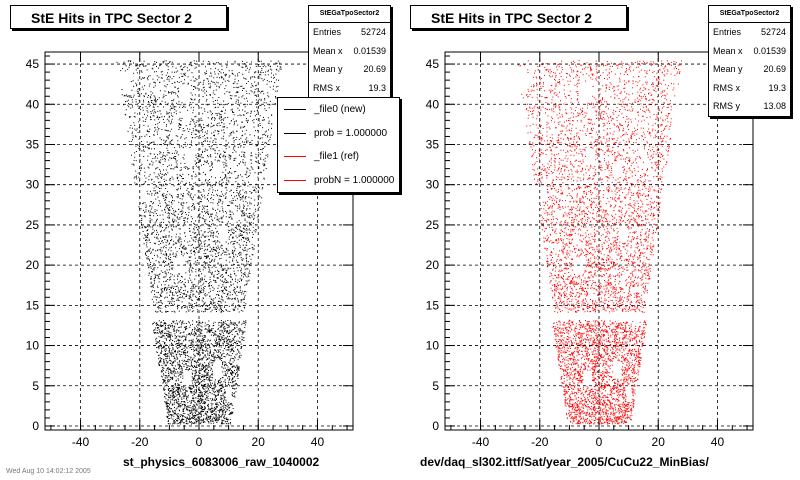  I want to click on legend-entry: _file0 (new), so click(338, 110).